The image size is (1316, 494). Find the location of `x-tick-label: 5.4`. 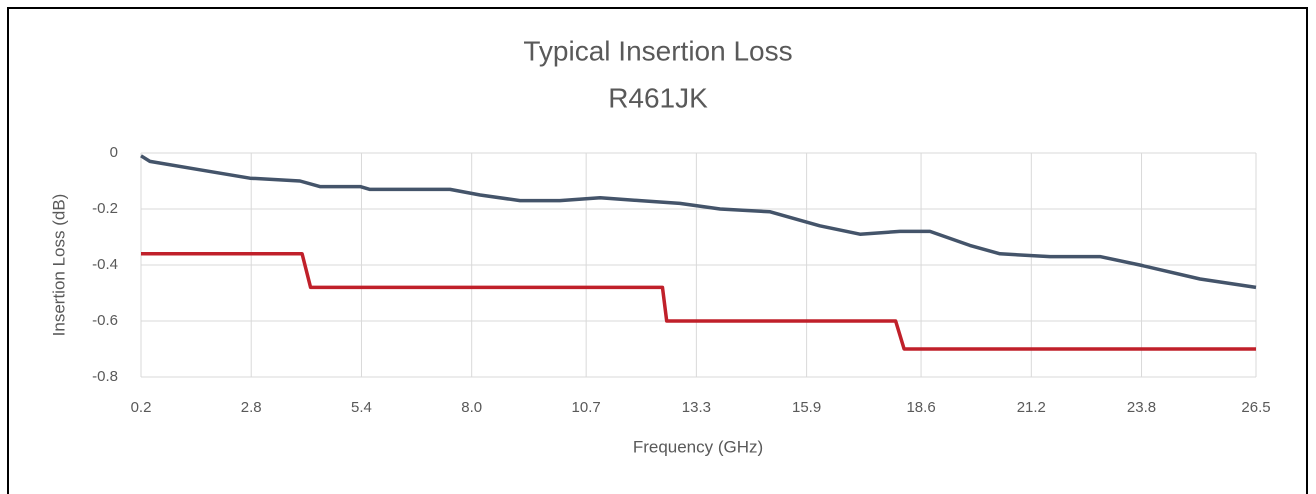

x-tick-label: 5.4 is located at coordinates (361, 407).